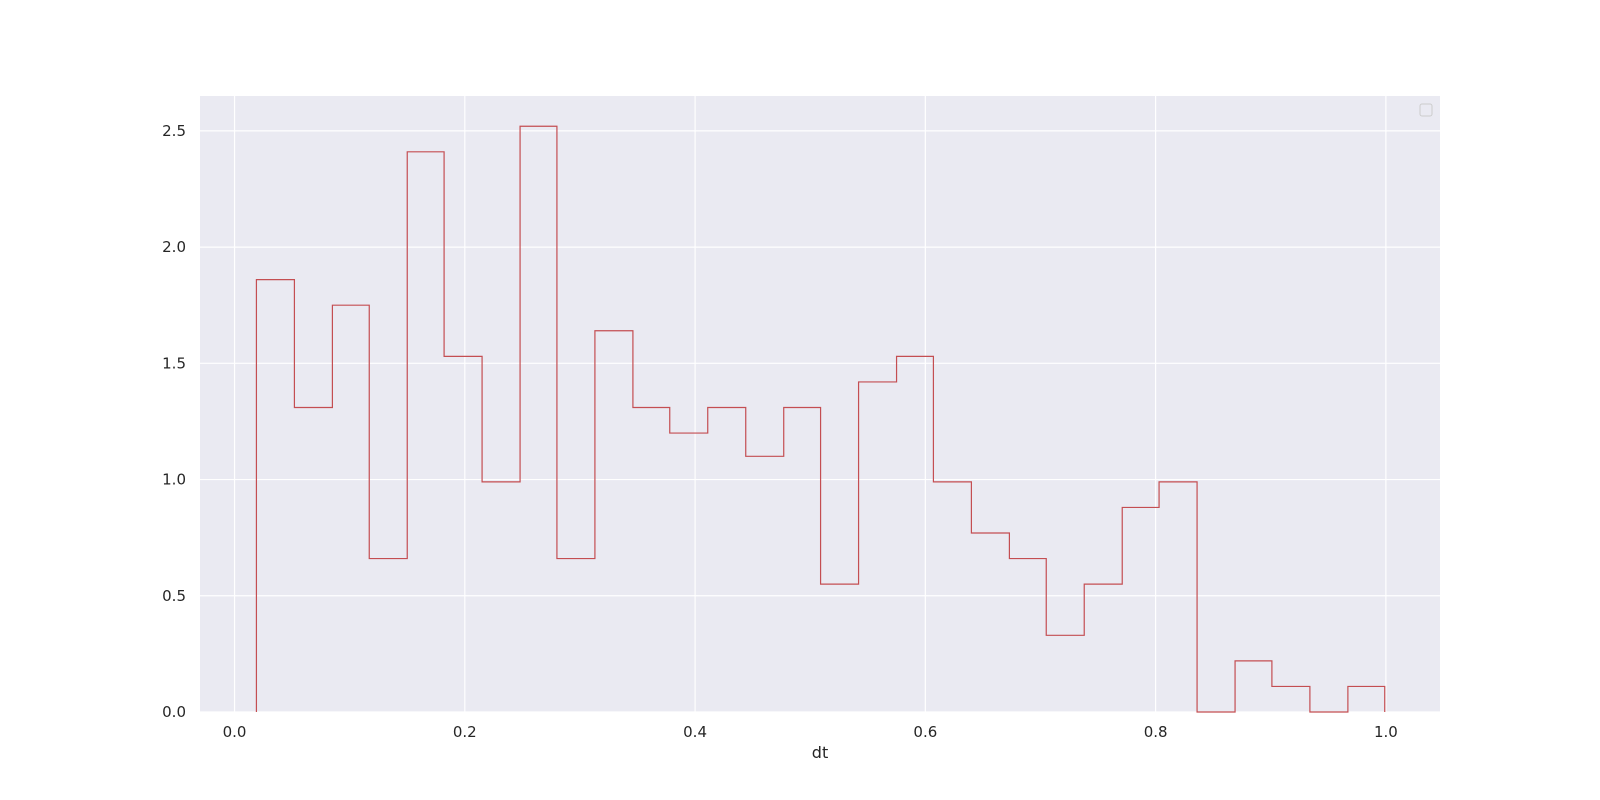  What do you see at coordinates (174, 596) in the screenshot?
I see `y-tick-label: 0.5` at bounding box center [174, 596].